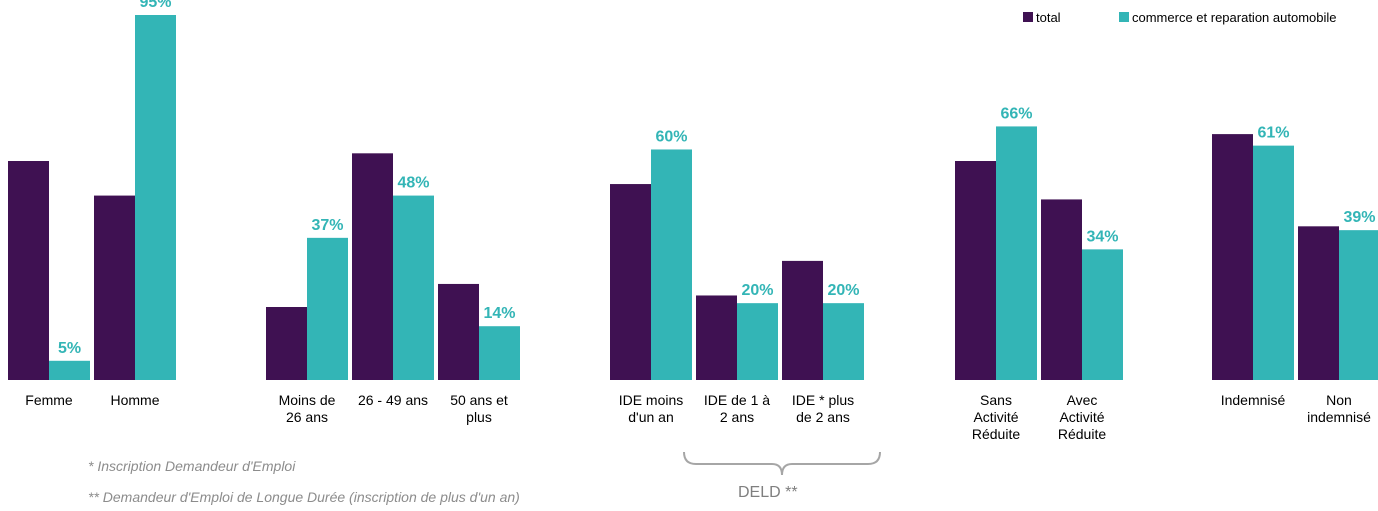 The width and height of the screenshot is (1378, 511). What do you see at coordinates (155, 5) in the screenshot?
I see `data-label-1: 95%` at bounding box center [155, 5].